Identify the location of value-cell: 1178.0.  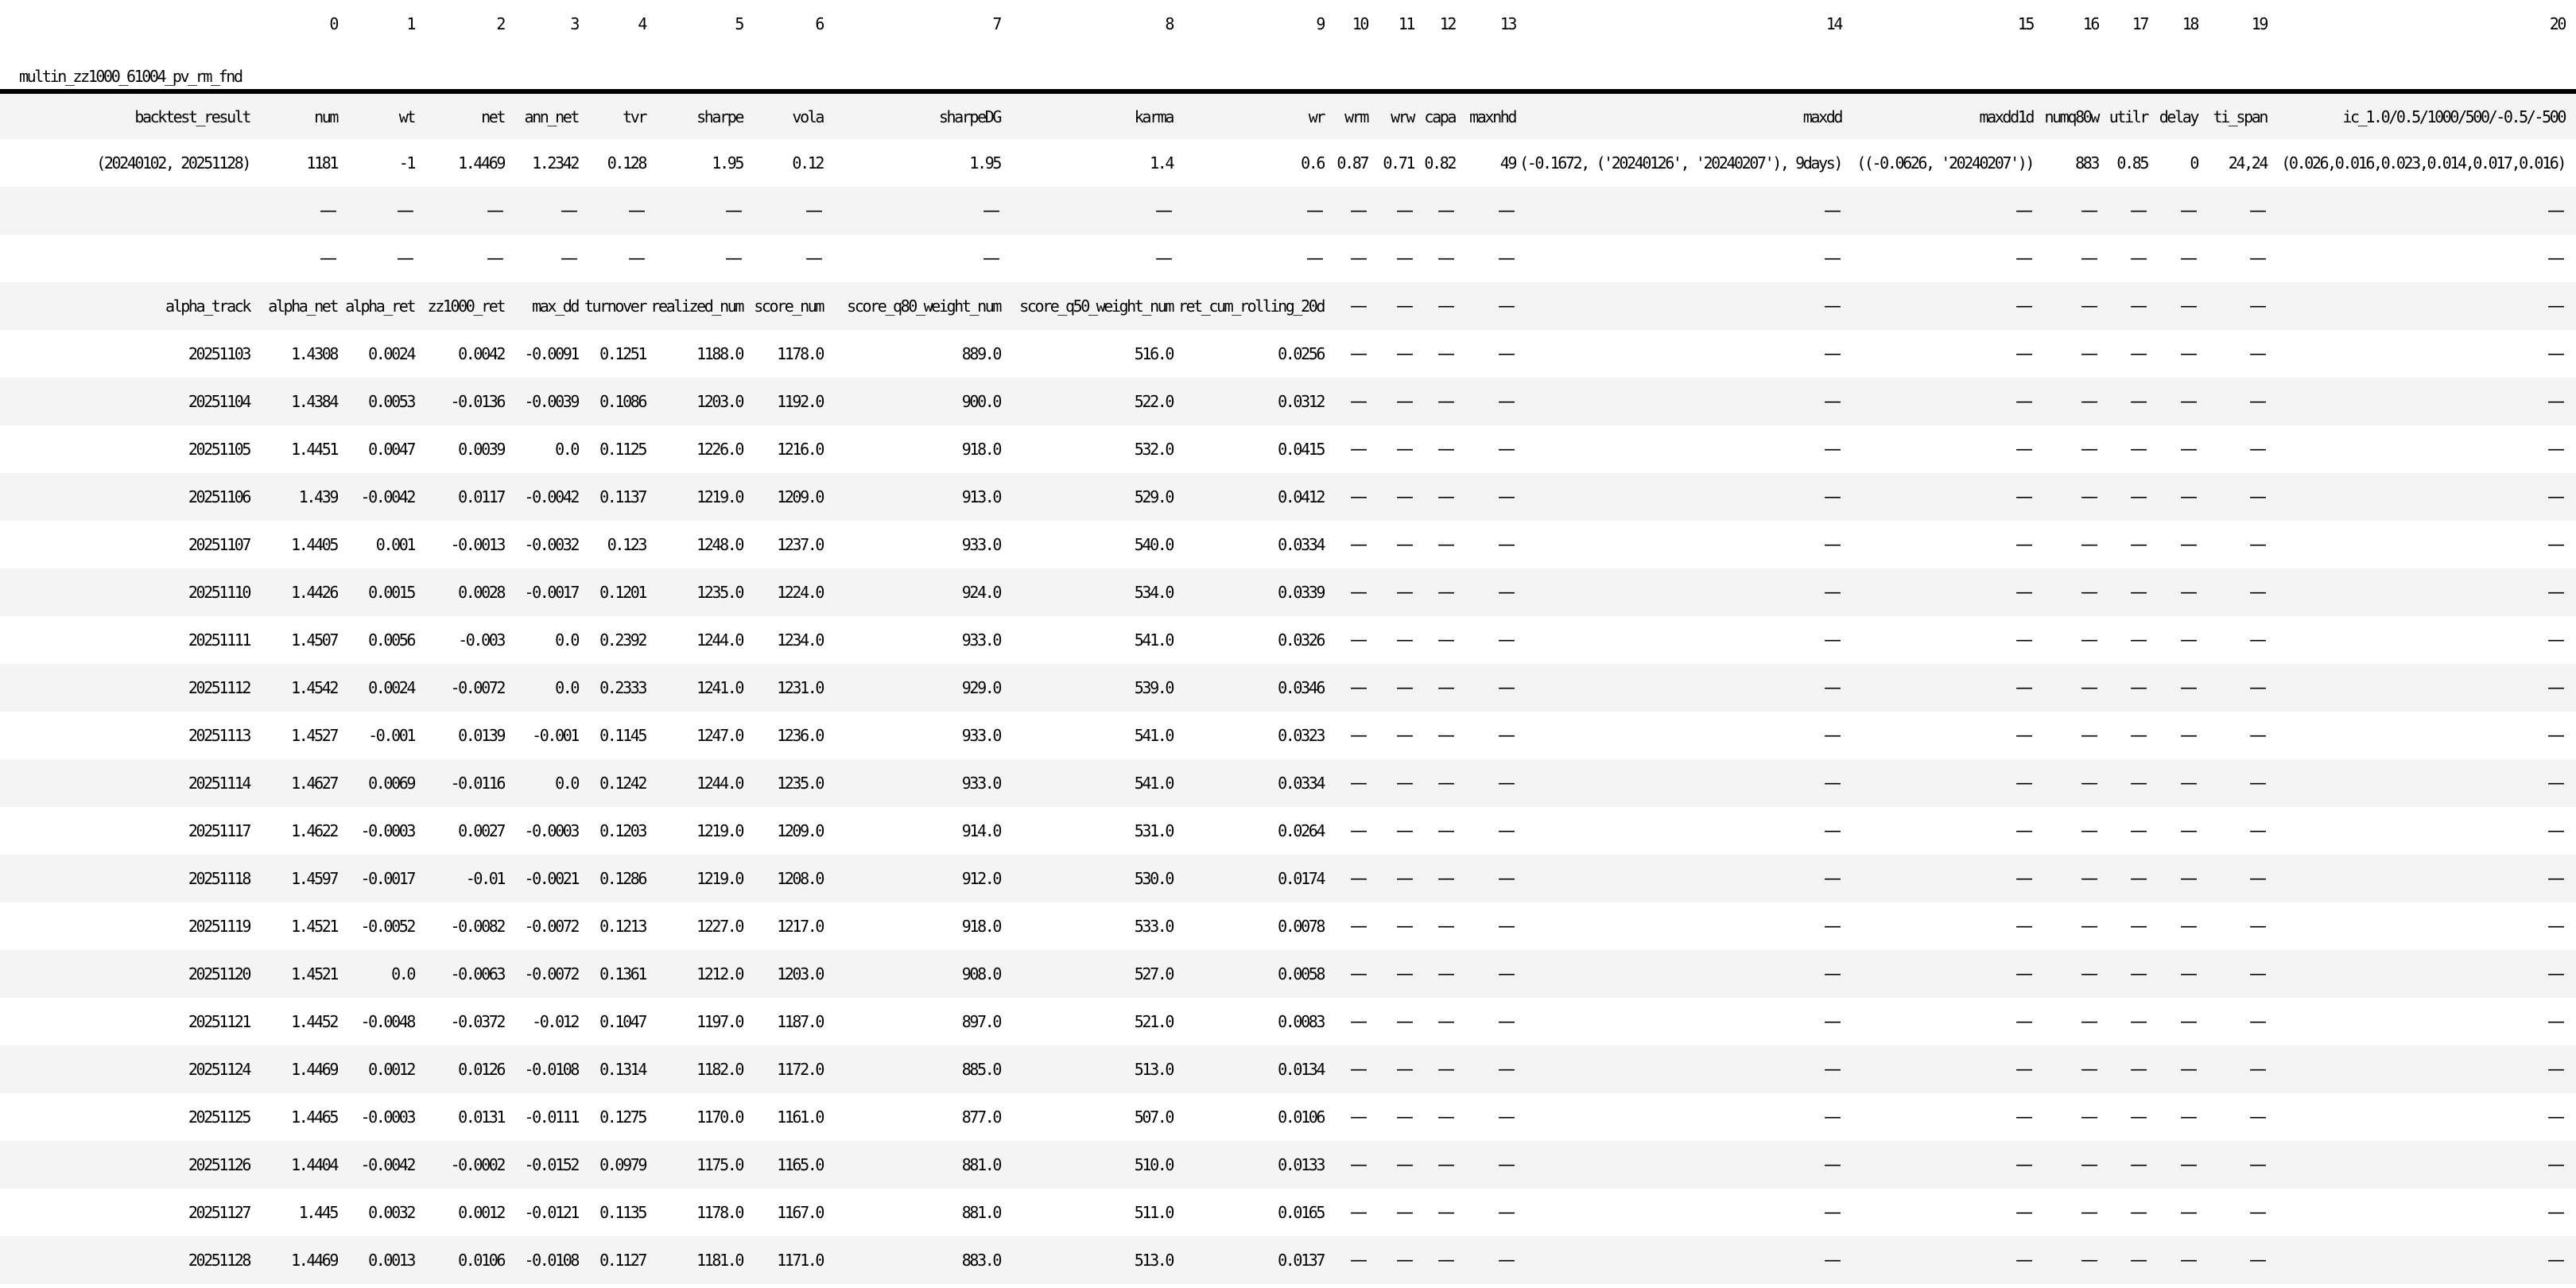
(801, 353).